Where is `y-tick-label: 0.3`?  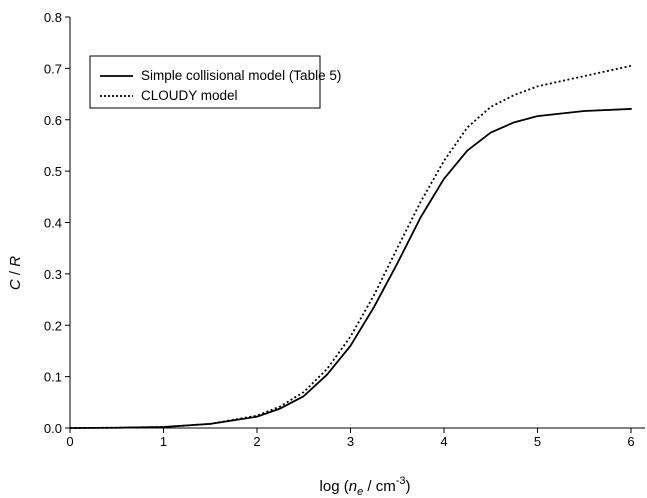 y-tick-label: 0.3 is located at coordinates (53, 274).